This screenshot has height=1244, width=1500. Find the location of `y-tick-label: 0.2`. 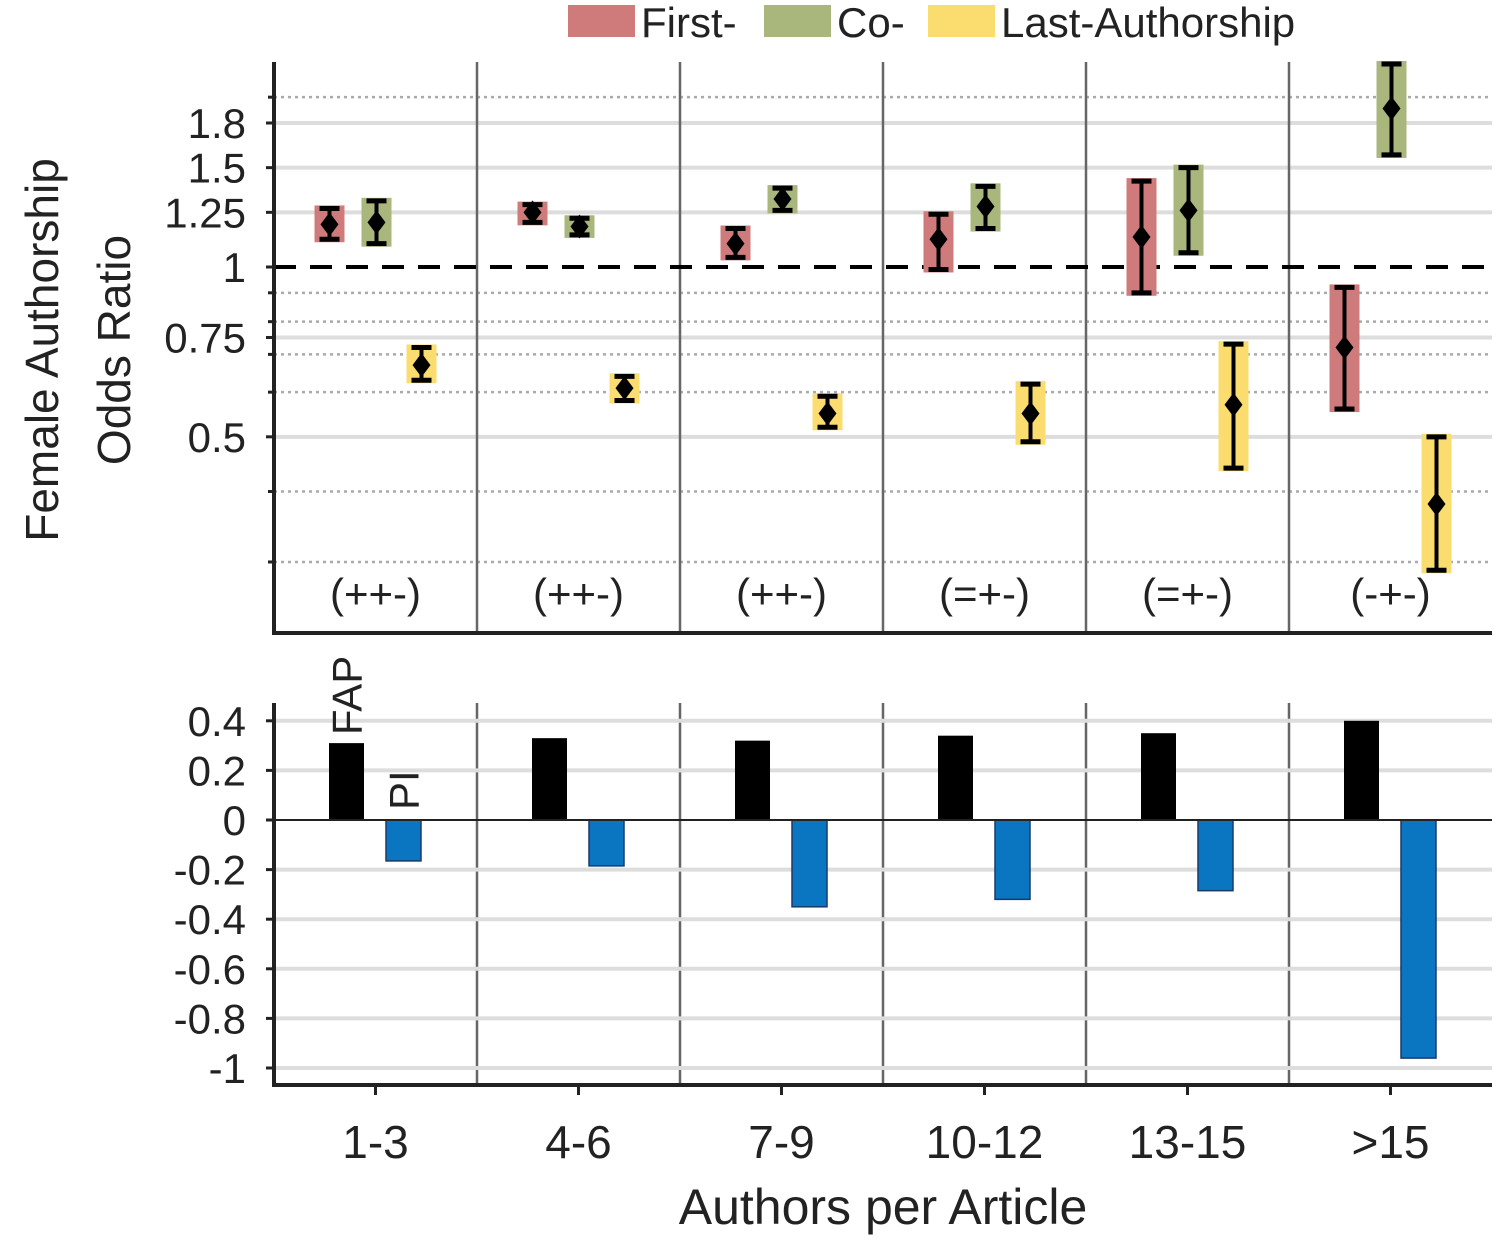

y-tick-label: 0.2 is located at coordinates (217, 770).